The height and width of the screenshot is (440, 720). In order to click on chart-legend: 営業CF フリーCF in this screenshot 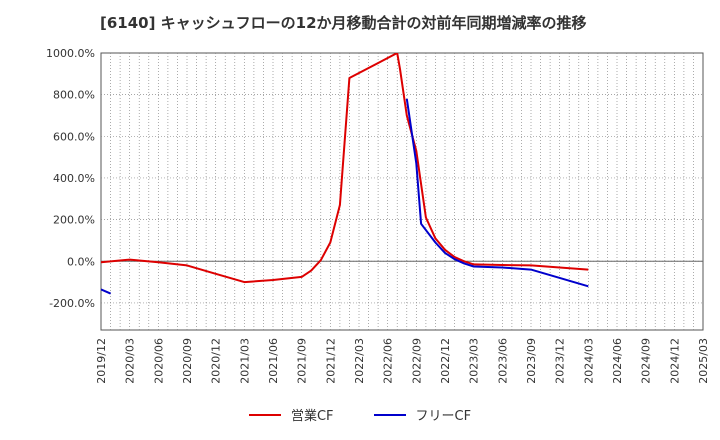, I will do `click(360, 414)`.